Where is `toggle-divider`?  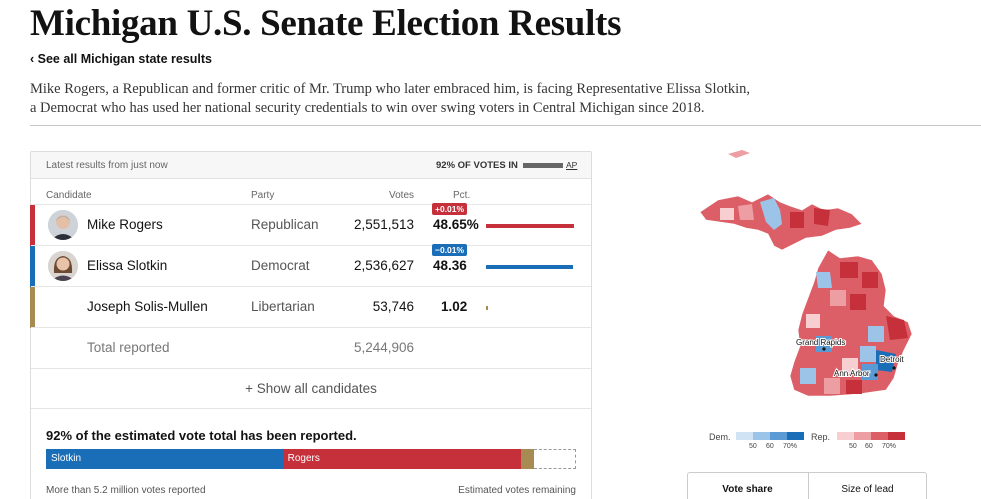 toggle-divider is located at coordinates (808, 486).